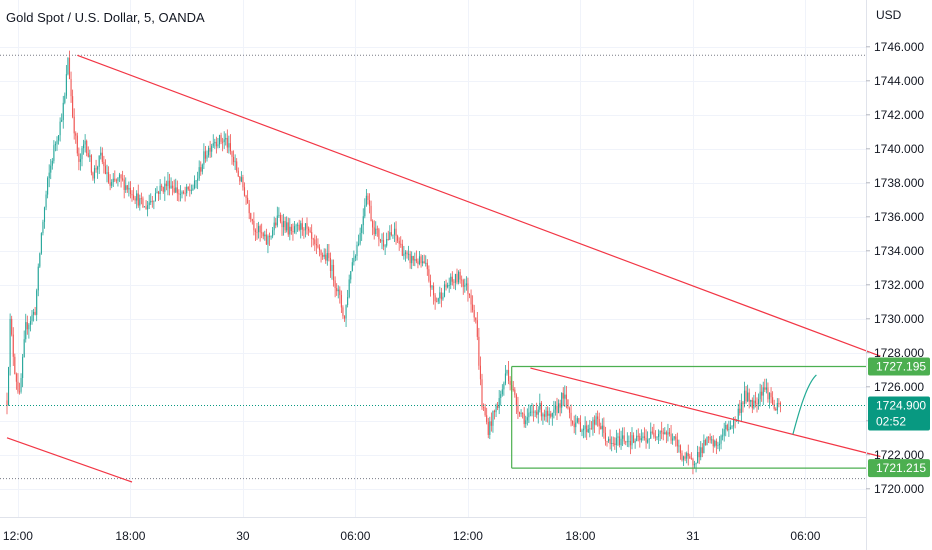  What do you see at coordinates (899, 319) in the screenshot?
I see `price-tick-label: 1730.000` at bounding box center [899, 319].